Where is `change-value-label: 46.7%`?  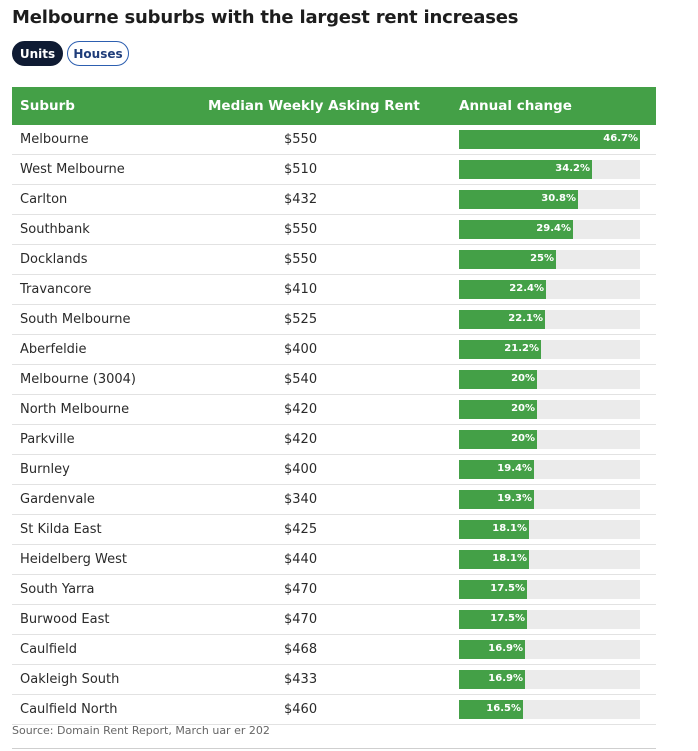 change-value-label: 46.7% is located at coordinates (620, 138).